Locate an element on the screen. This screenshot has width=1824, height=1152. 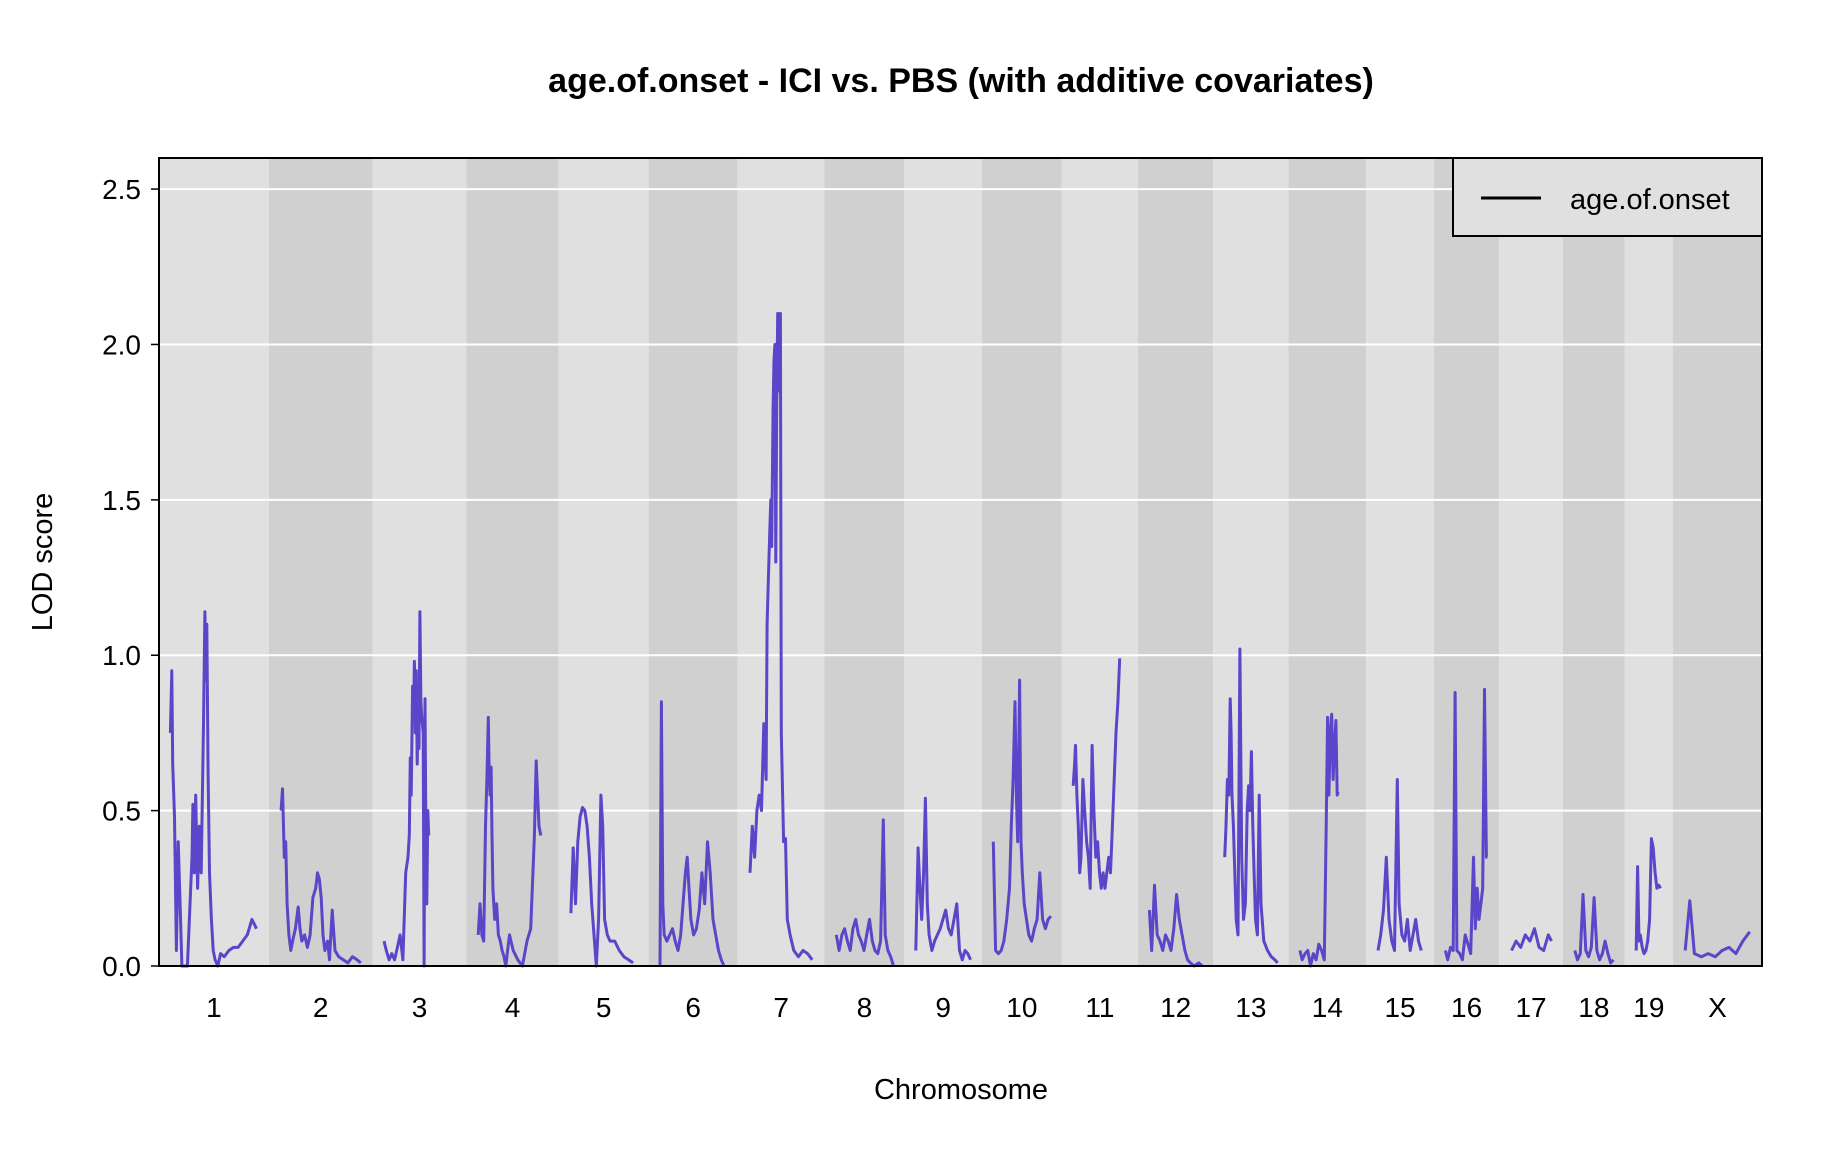
x-tick-label-16: 16 is located at coordinates (1466, 1007).